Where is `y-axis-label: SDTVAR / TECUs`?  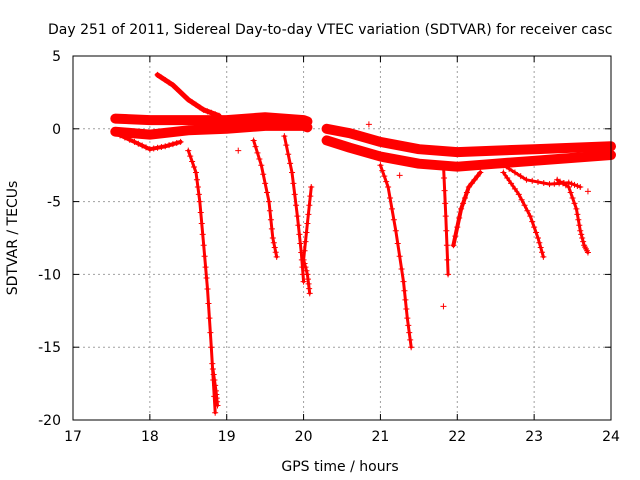 y-axis-label: SDTVAR / TECUs is located at coordinates (13, 238).